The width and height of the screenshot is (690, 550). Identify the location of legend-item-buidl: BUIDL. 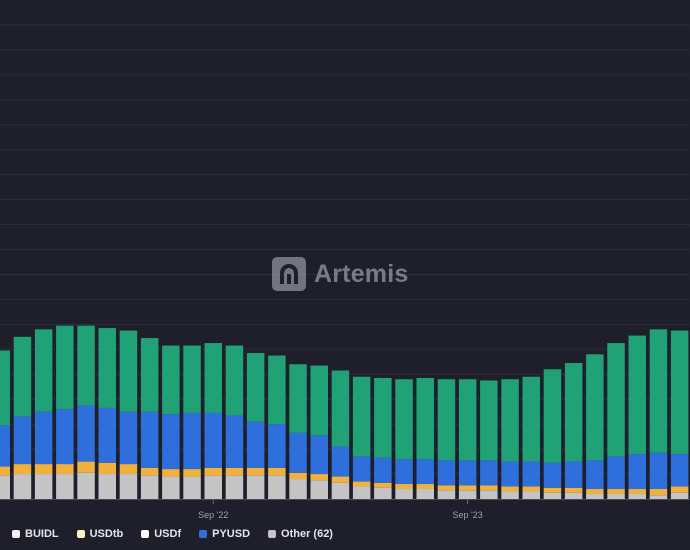
(35, 534).